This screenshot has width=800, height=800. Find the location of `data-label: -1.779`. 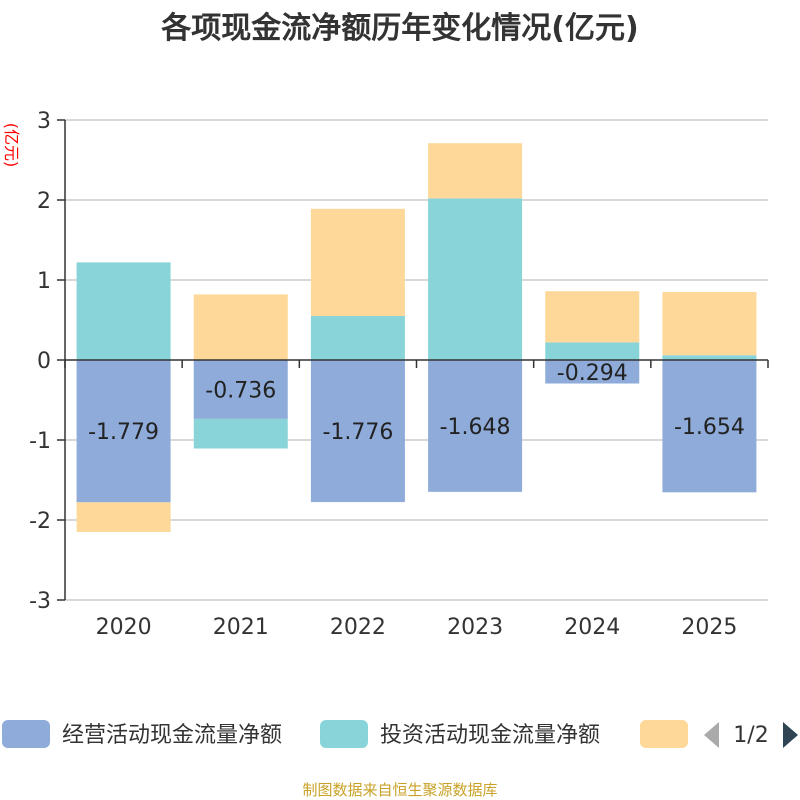

data-label: -1.779 is located at coordinates (123, 432).